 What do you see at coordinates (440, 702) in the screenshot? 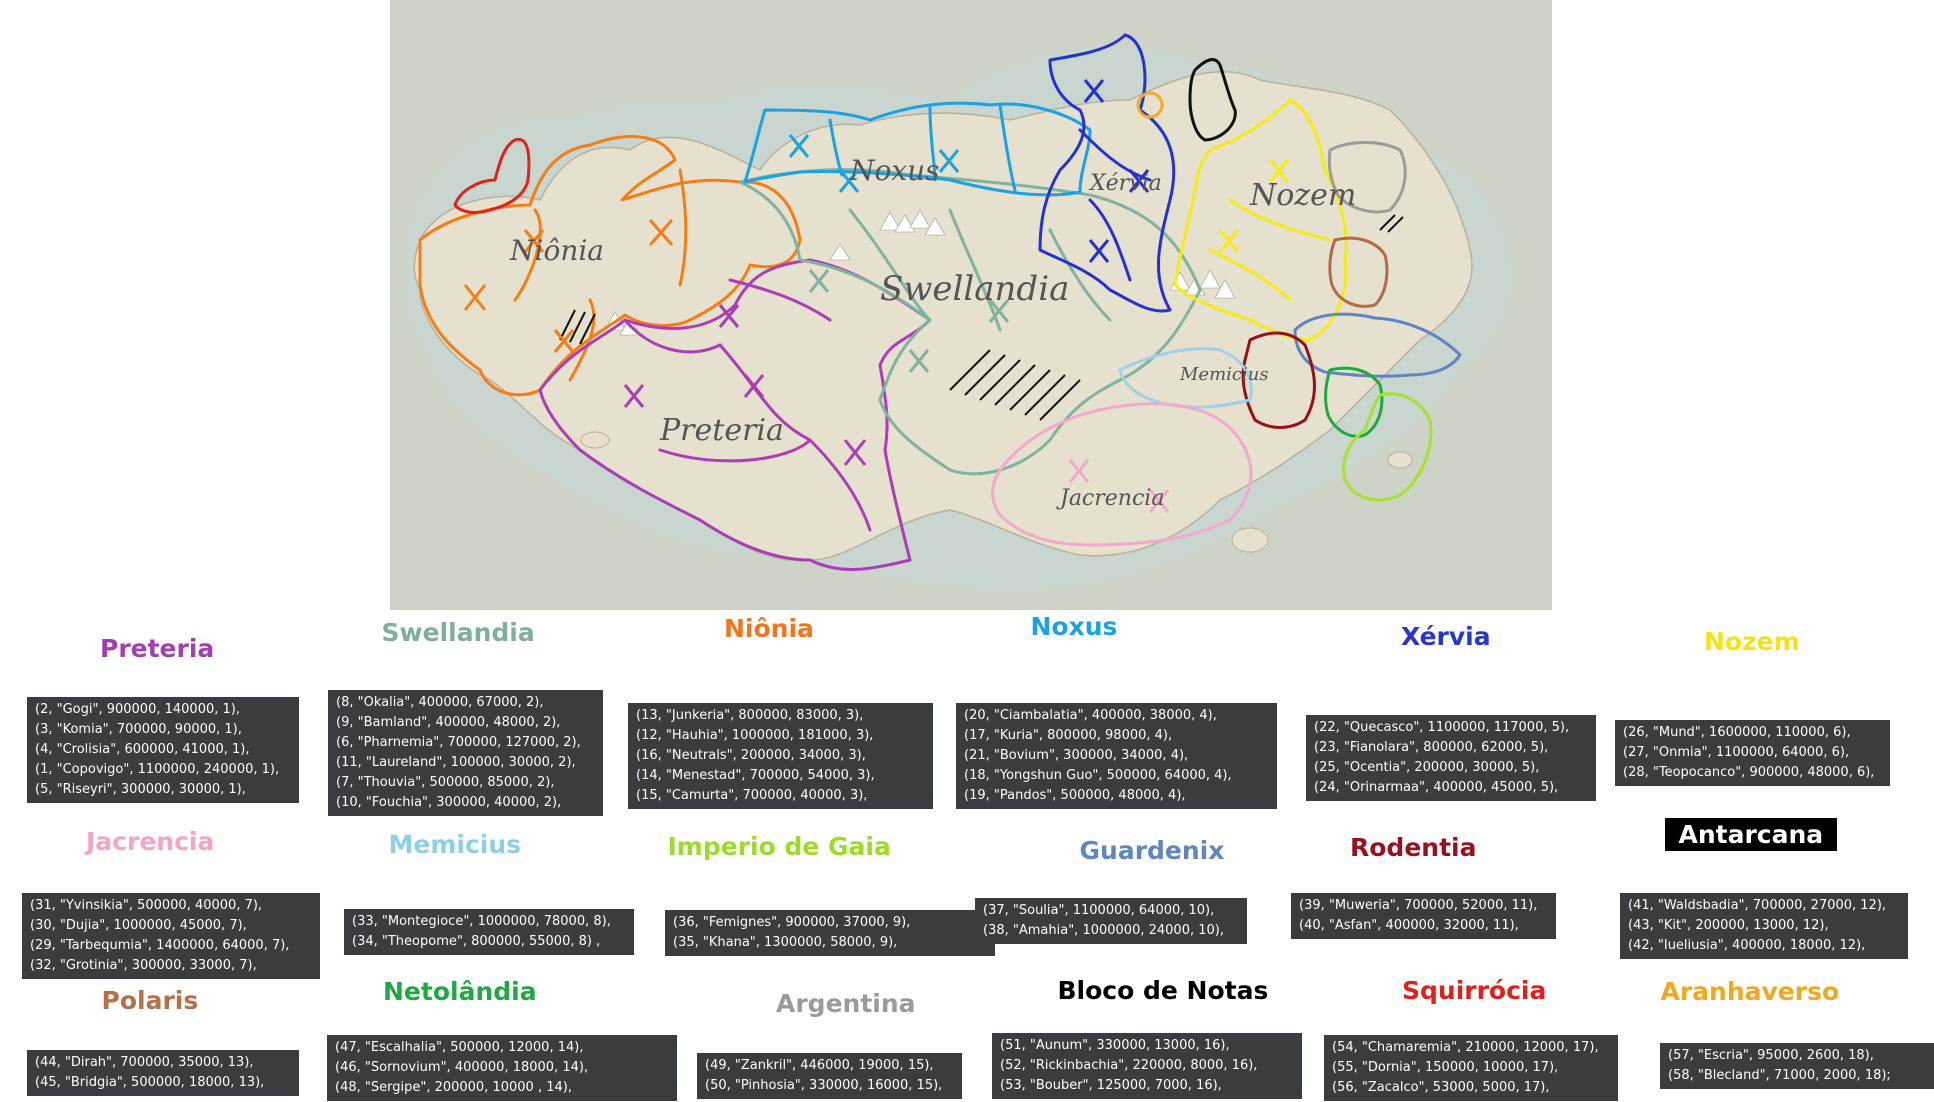
I see `territory-entry: (8, "Okalia", 400000, 67000, 2),` at bounding box center [440, 702].